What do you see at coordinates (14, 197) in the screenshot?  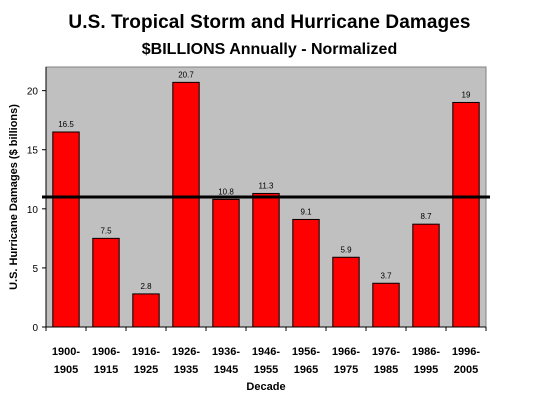 I see `y-axis-label: U.S. Hurricane Damages ($ billions)` at bounding box center [14, 197].